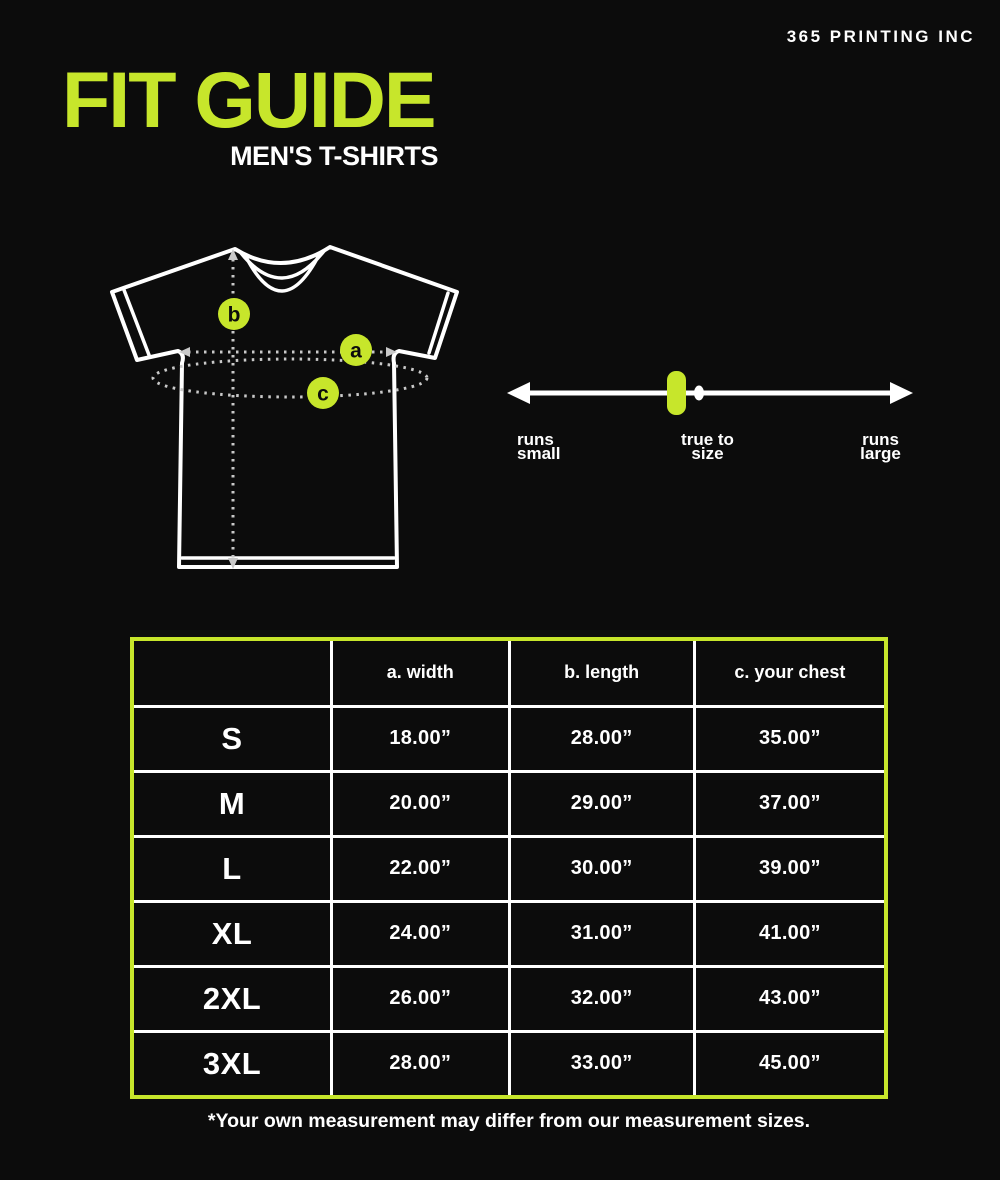  What do you see at coordinates (420, 998) in the screenshot?
I see `width-value: 26.00”` at bounding box center [420, 998].